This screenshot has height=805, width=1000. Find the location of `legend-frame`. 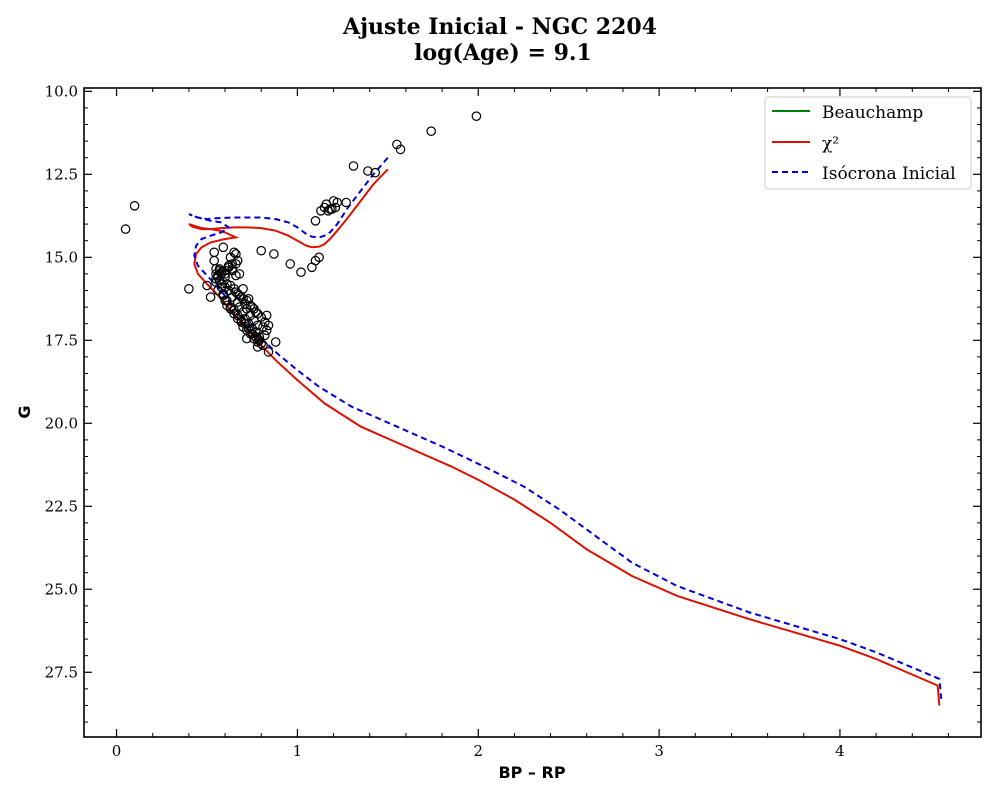

legend-frame is located at coordinates (868, 143).